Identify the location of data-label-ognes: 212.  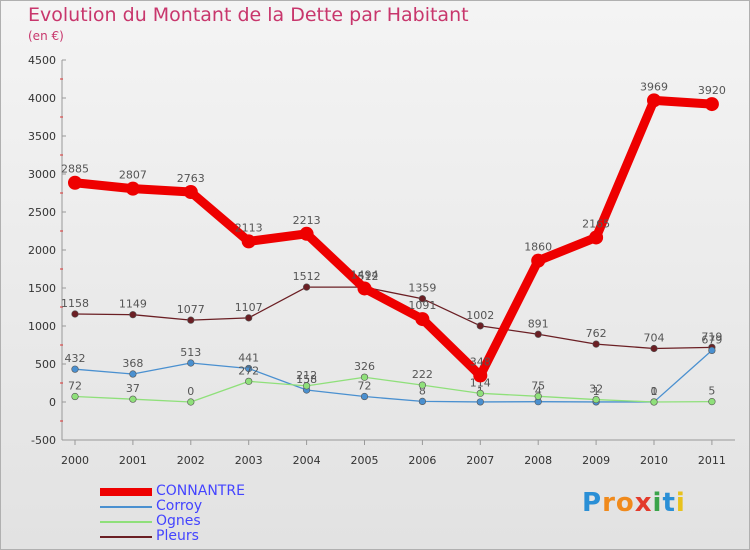
(306, 375).